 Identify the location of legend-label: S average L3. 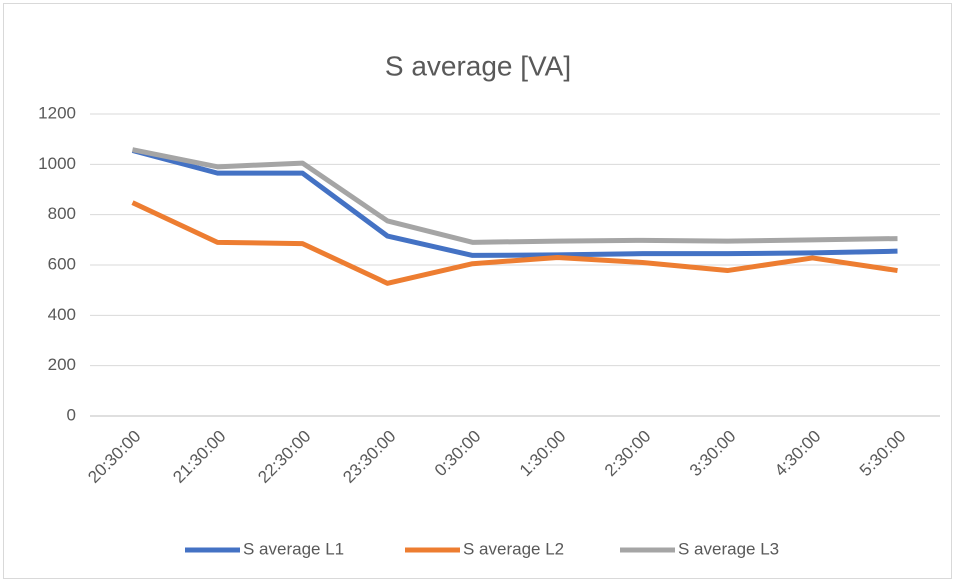
(728, 548).